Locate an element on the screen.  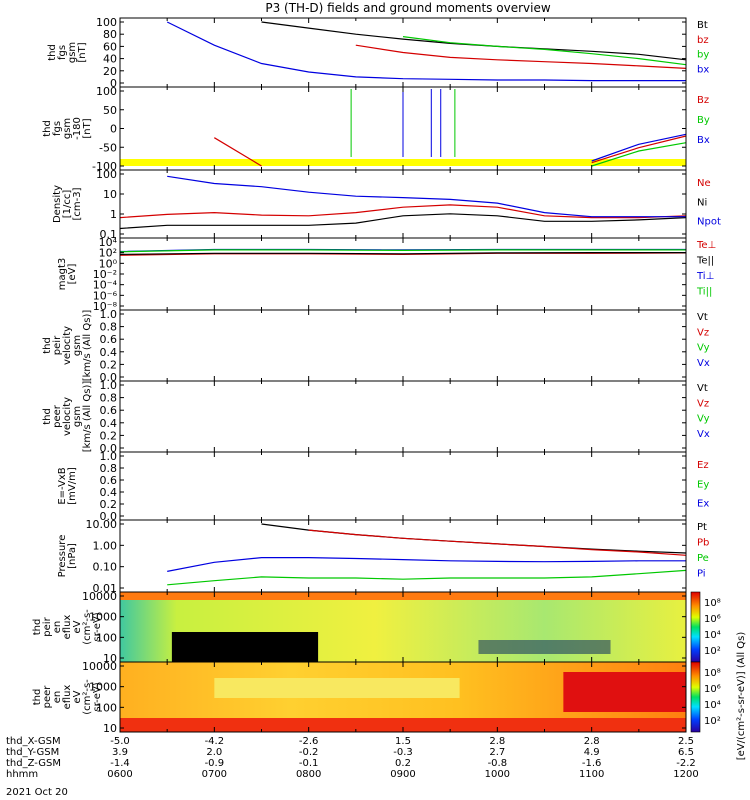
time-axis-row-label: thd_X-GSM is located at coordinates (33, 741).